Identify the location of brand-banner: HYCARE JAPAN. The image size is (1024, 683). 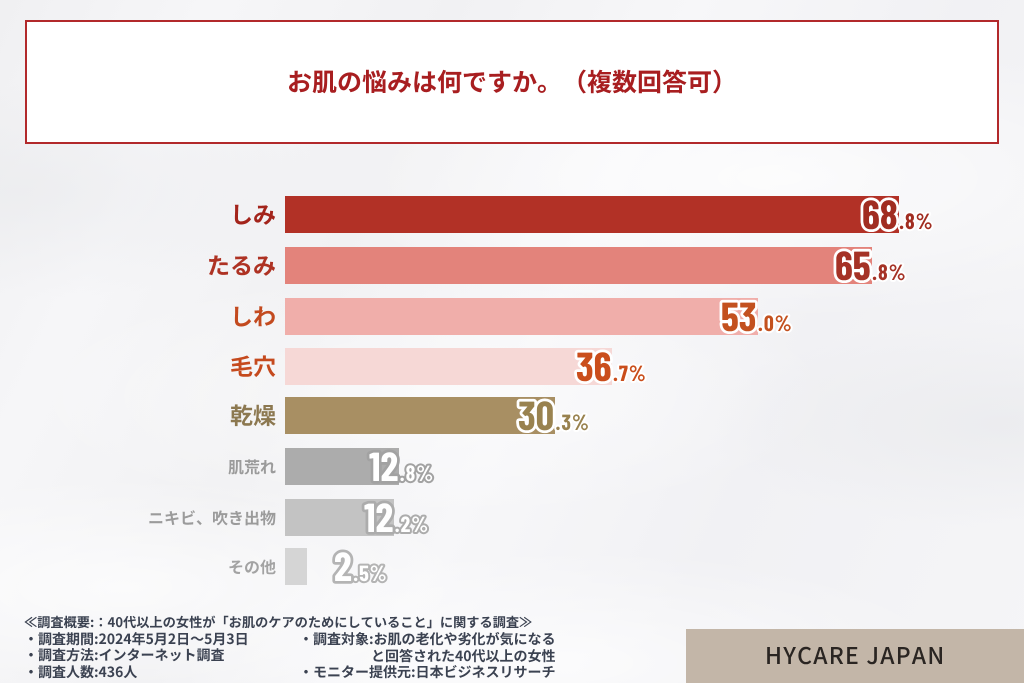
(855, 656).